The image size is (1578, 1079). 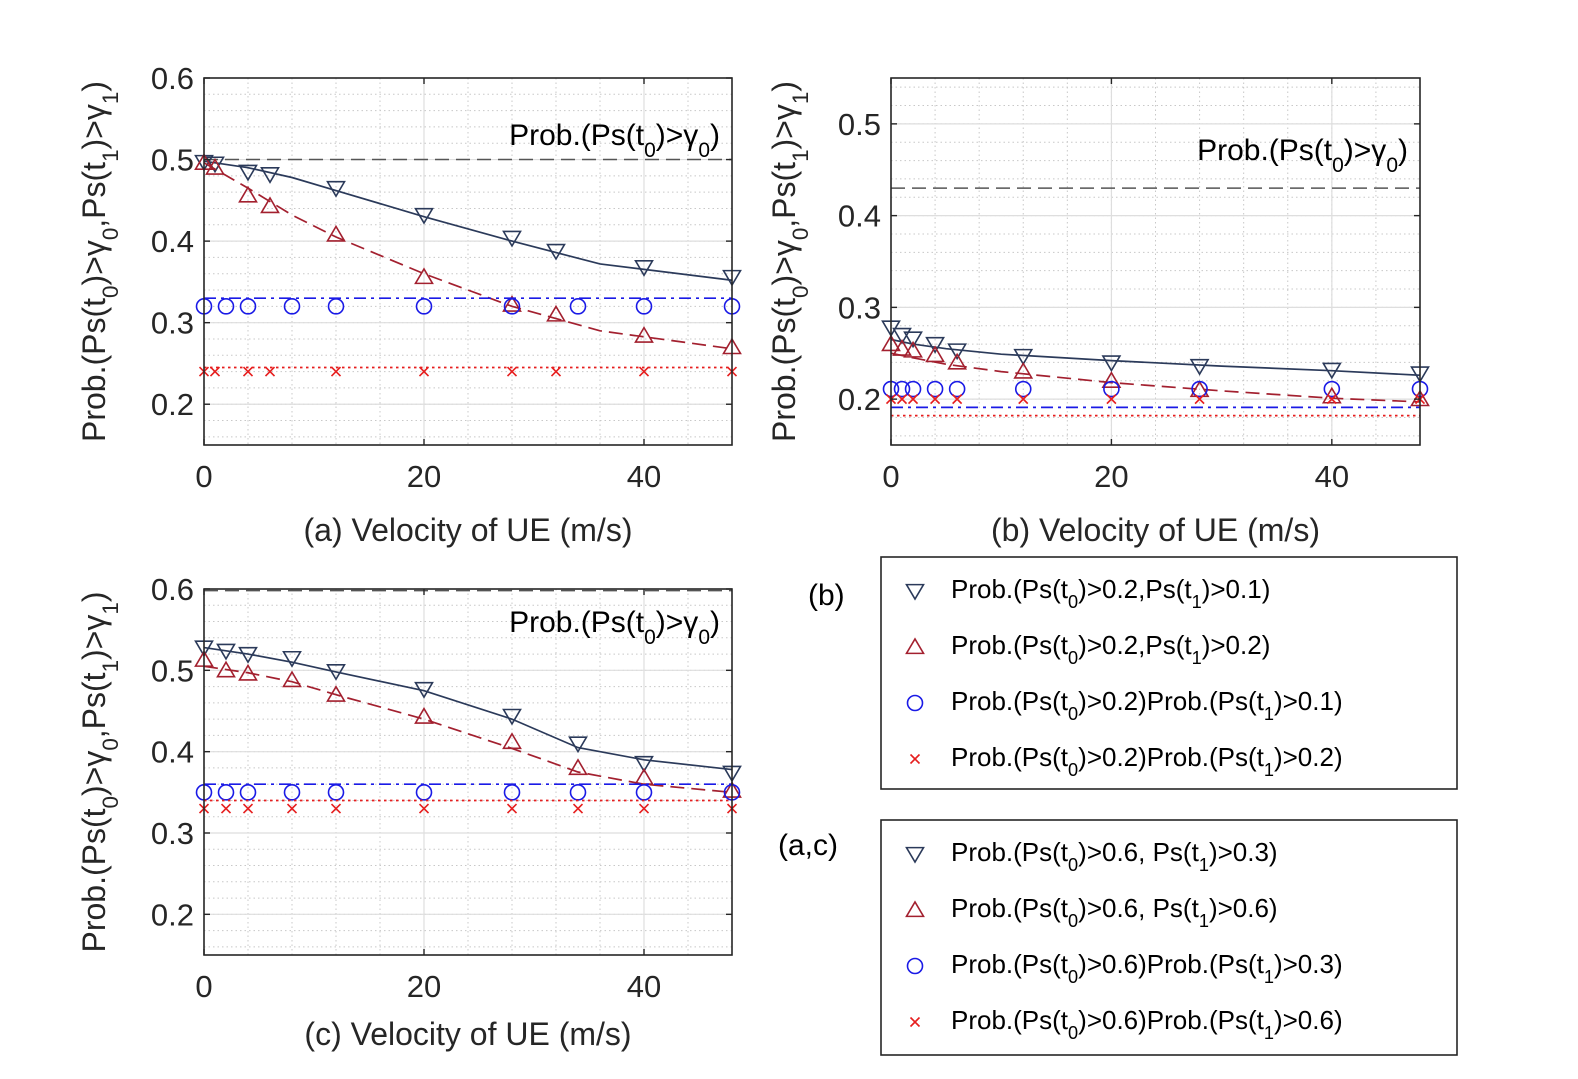 I want to click on legend-label: Prob.(Ps(t0)>0.2)Prob.(Ps(t1)>0.1), so click(x=1147, y=705).